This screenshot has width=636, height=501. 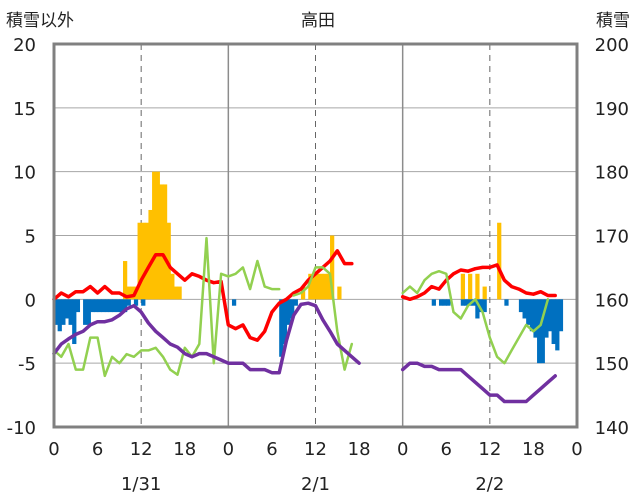 What do you see at coordinates (30, 237) in the screenshot?
I see `y-left-tick-label: 5` at bounding box center [30, 237].